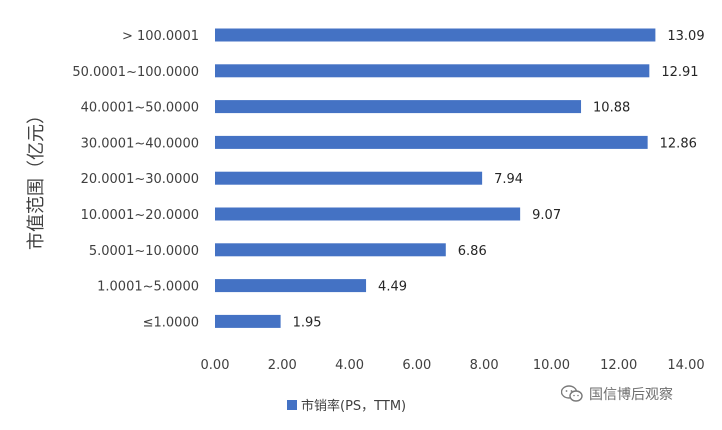 Image resolution: width=722 pixels, height=430 pixels. What do you see at coordinates (484, 365) in the screenshot?
I see `x-tick-label: 8.00` at bounding box center [484, 365].